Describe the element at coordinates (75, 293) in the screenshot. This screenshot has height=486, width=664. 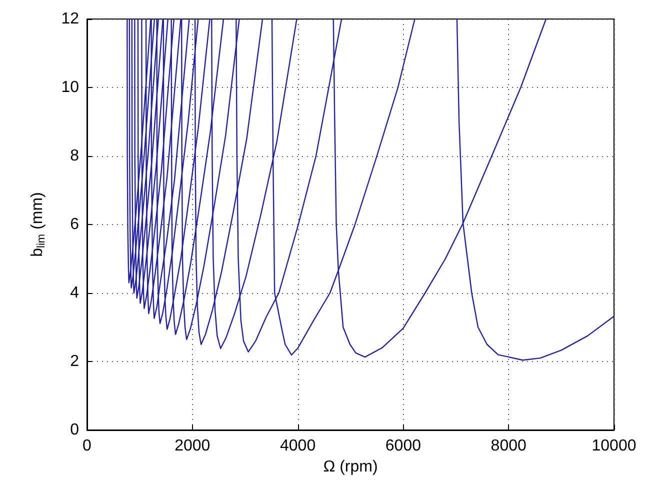
I see `y-tick-label: 4` at that location.